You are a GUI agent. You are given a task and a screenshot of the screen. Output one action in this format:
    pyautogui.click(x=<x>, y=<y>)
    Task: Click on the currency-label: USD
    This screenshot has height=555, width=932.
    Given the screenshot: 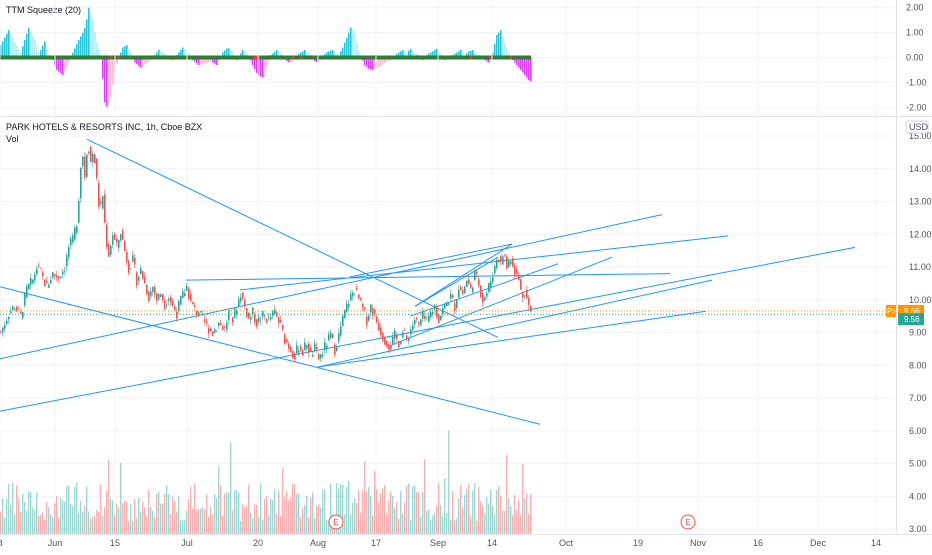 What is the action you would take?
    pyautogui.click(x=917, y=127)
    